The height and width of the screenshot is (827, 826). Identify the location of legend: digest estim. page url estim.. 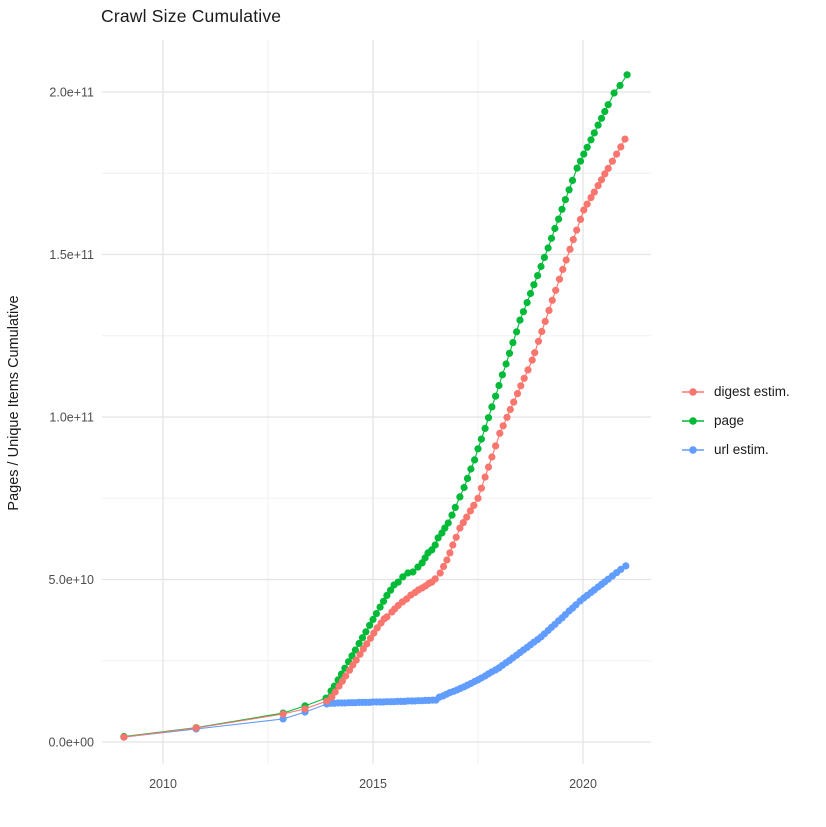
(735, 420).